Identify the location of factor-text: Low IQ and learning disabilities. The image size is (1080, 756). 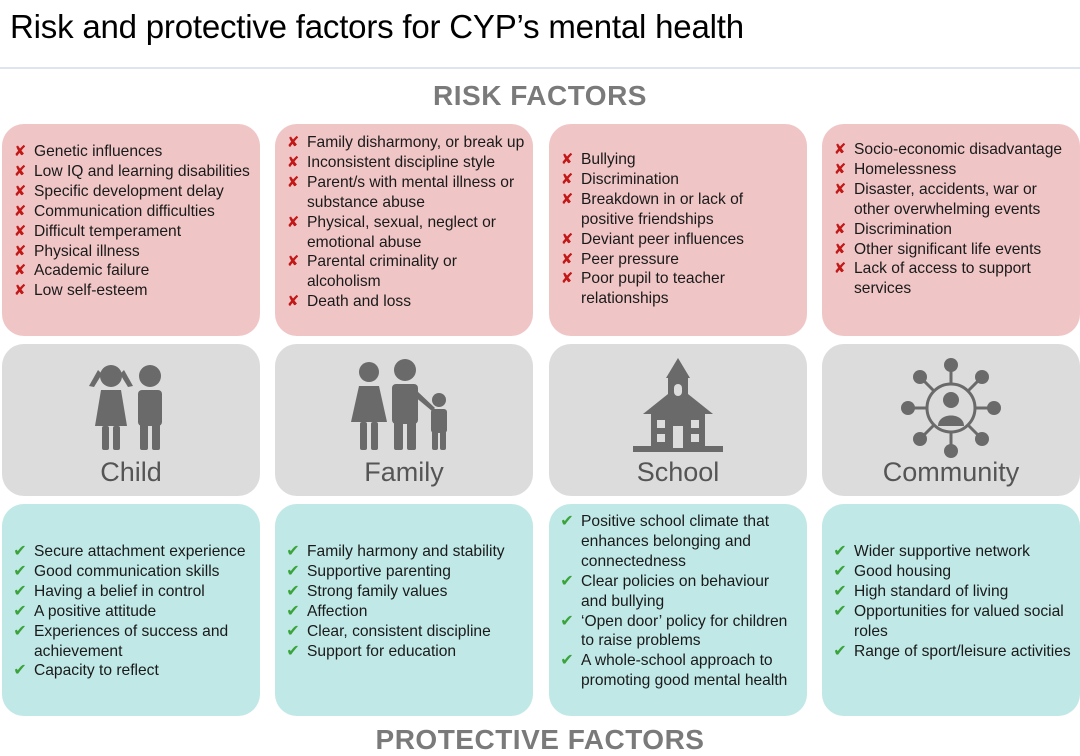
(142, 171).